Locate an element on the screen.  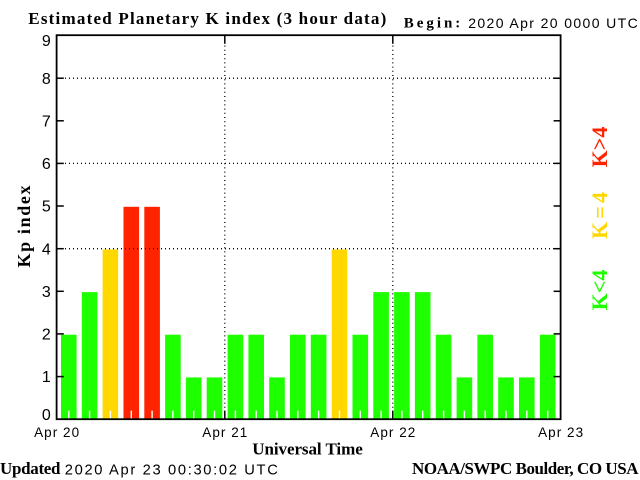
svg-text: Begin: is located at coordinates (432, 24).